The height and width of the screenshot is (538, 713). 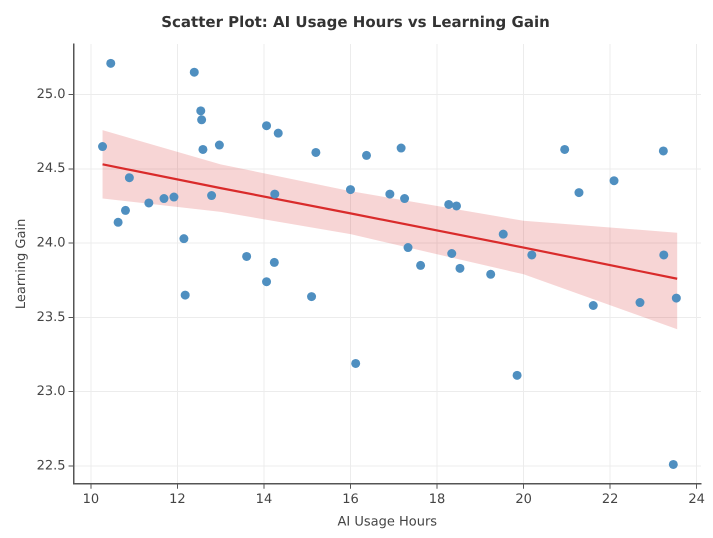 What do you see at coordinates (523, 499) in the screenshot?
I see `x-tick-label: 20` at bounding box center [523, 499].